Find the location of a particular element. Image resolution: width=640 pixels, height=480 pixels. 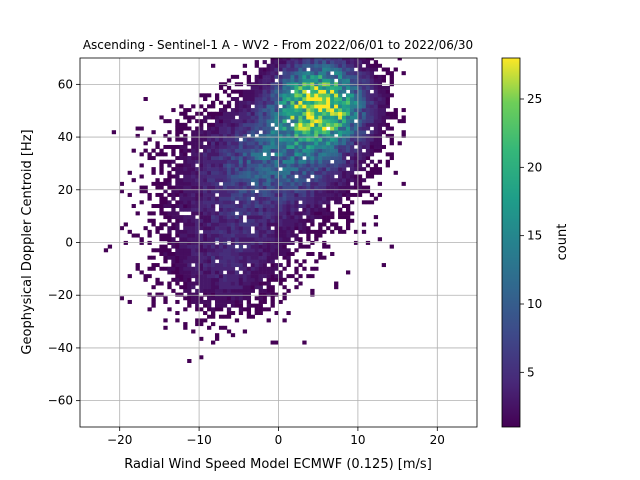

x-tick-label: −10 is located at coordinates (198, 440).